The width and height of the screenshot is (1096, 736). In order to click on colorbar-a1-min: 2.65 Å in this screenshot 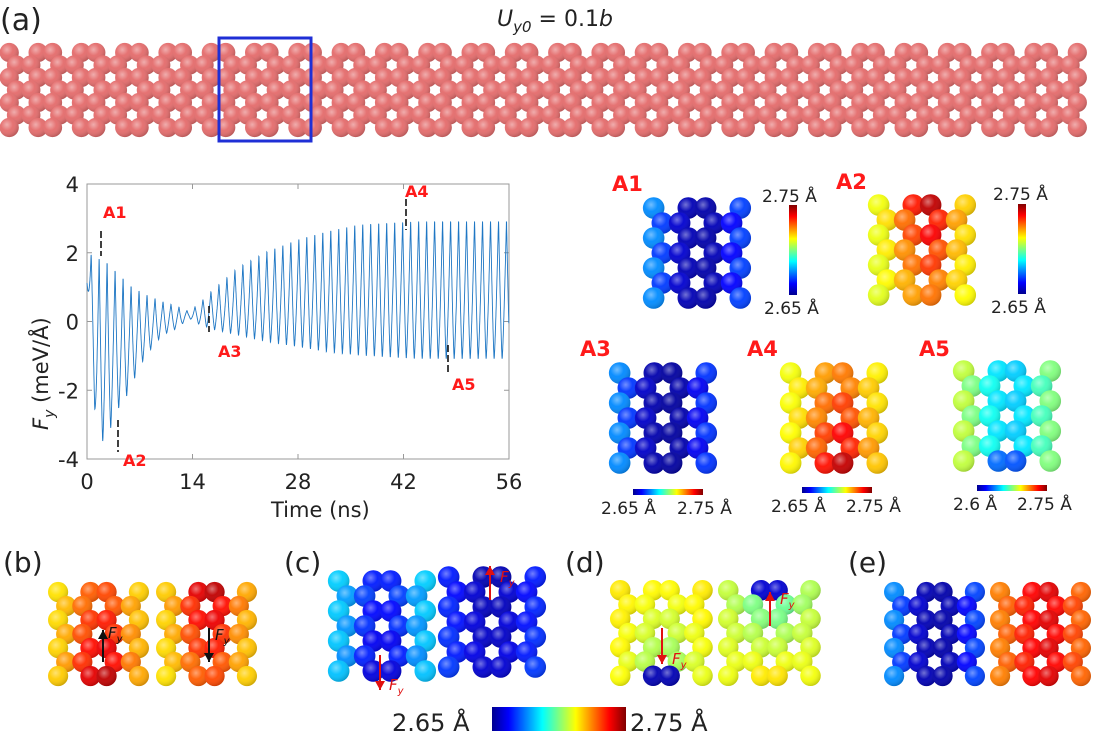, I will do `click(791, 308)`.